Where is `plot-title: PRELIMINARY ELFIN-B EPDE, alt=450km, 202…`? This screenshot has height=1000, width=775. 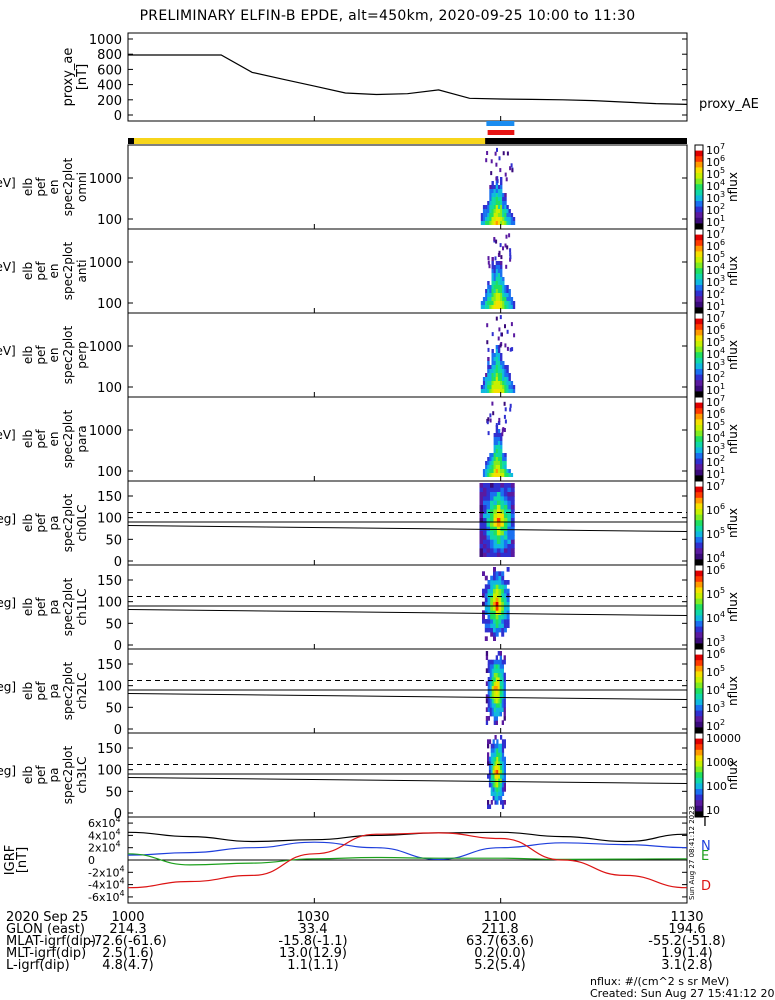
plot-title: PRELIMINARY ELFIN-B EPDE, alt=450km, 202… is located at coordinates (387, 16).